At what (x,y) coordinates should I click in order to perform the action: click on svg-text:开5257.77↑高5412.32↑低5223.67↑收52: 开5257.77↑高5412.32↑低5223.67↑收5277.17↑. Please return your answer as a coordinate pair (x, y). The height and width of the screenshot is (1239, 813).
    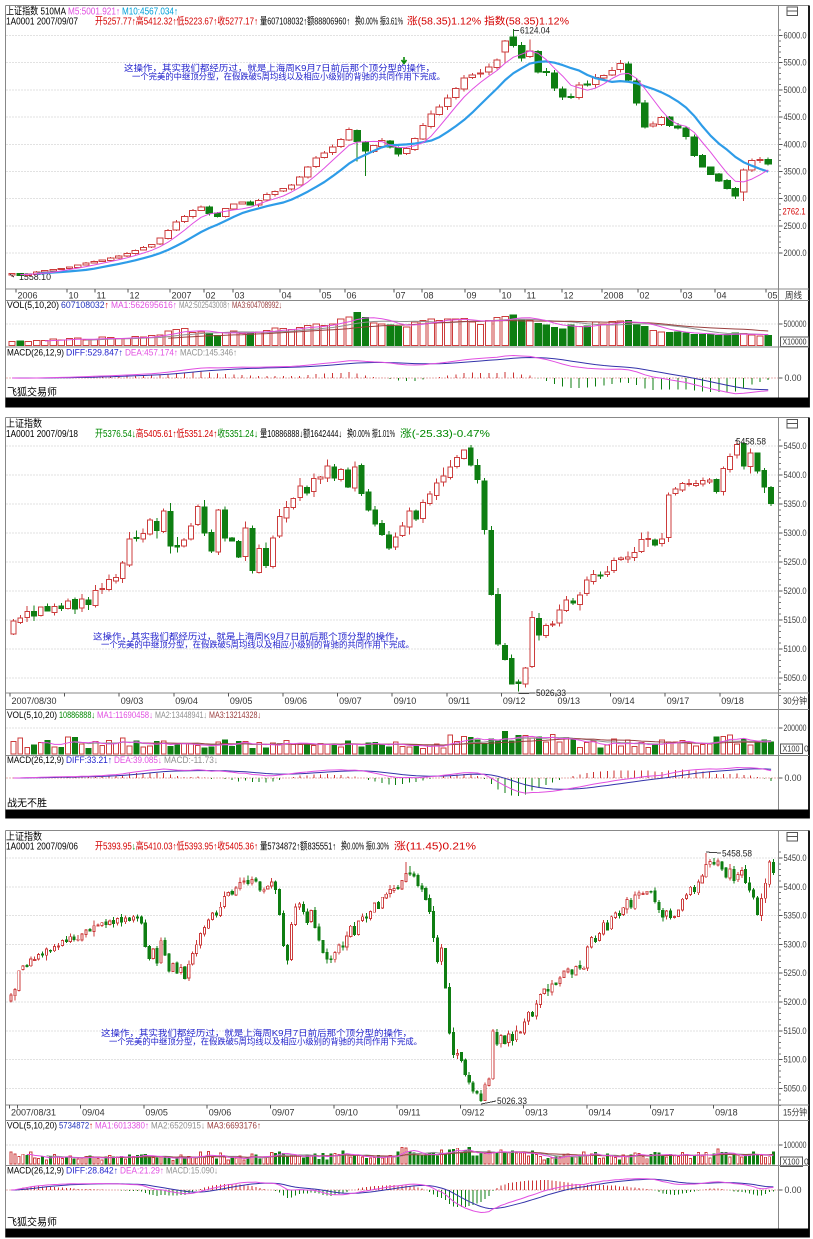
    Looking at the image, I should click on (176, 21).